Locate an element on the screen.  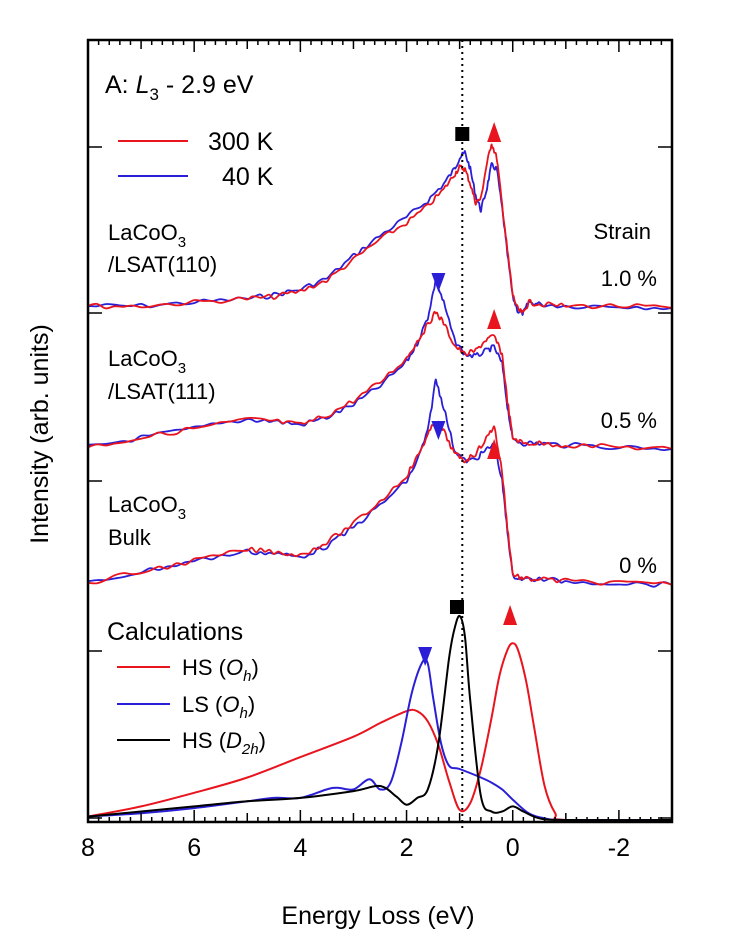
sample-label-110-substrate: /LSAT(110) is located at coordinates (162, 264).